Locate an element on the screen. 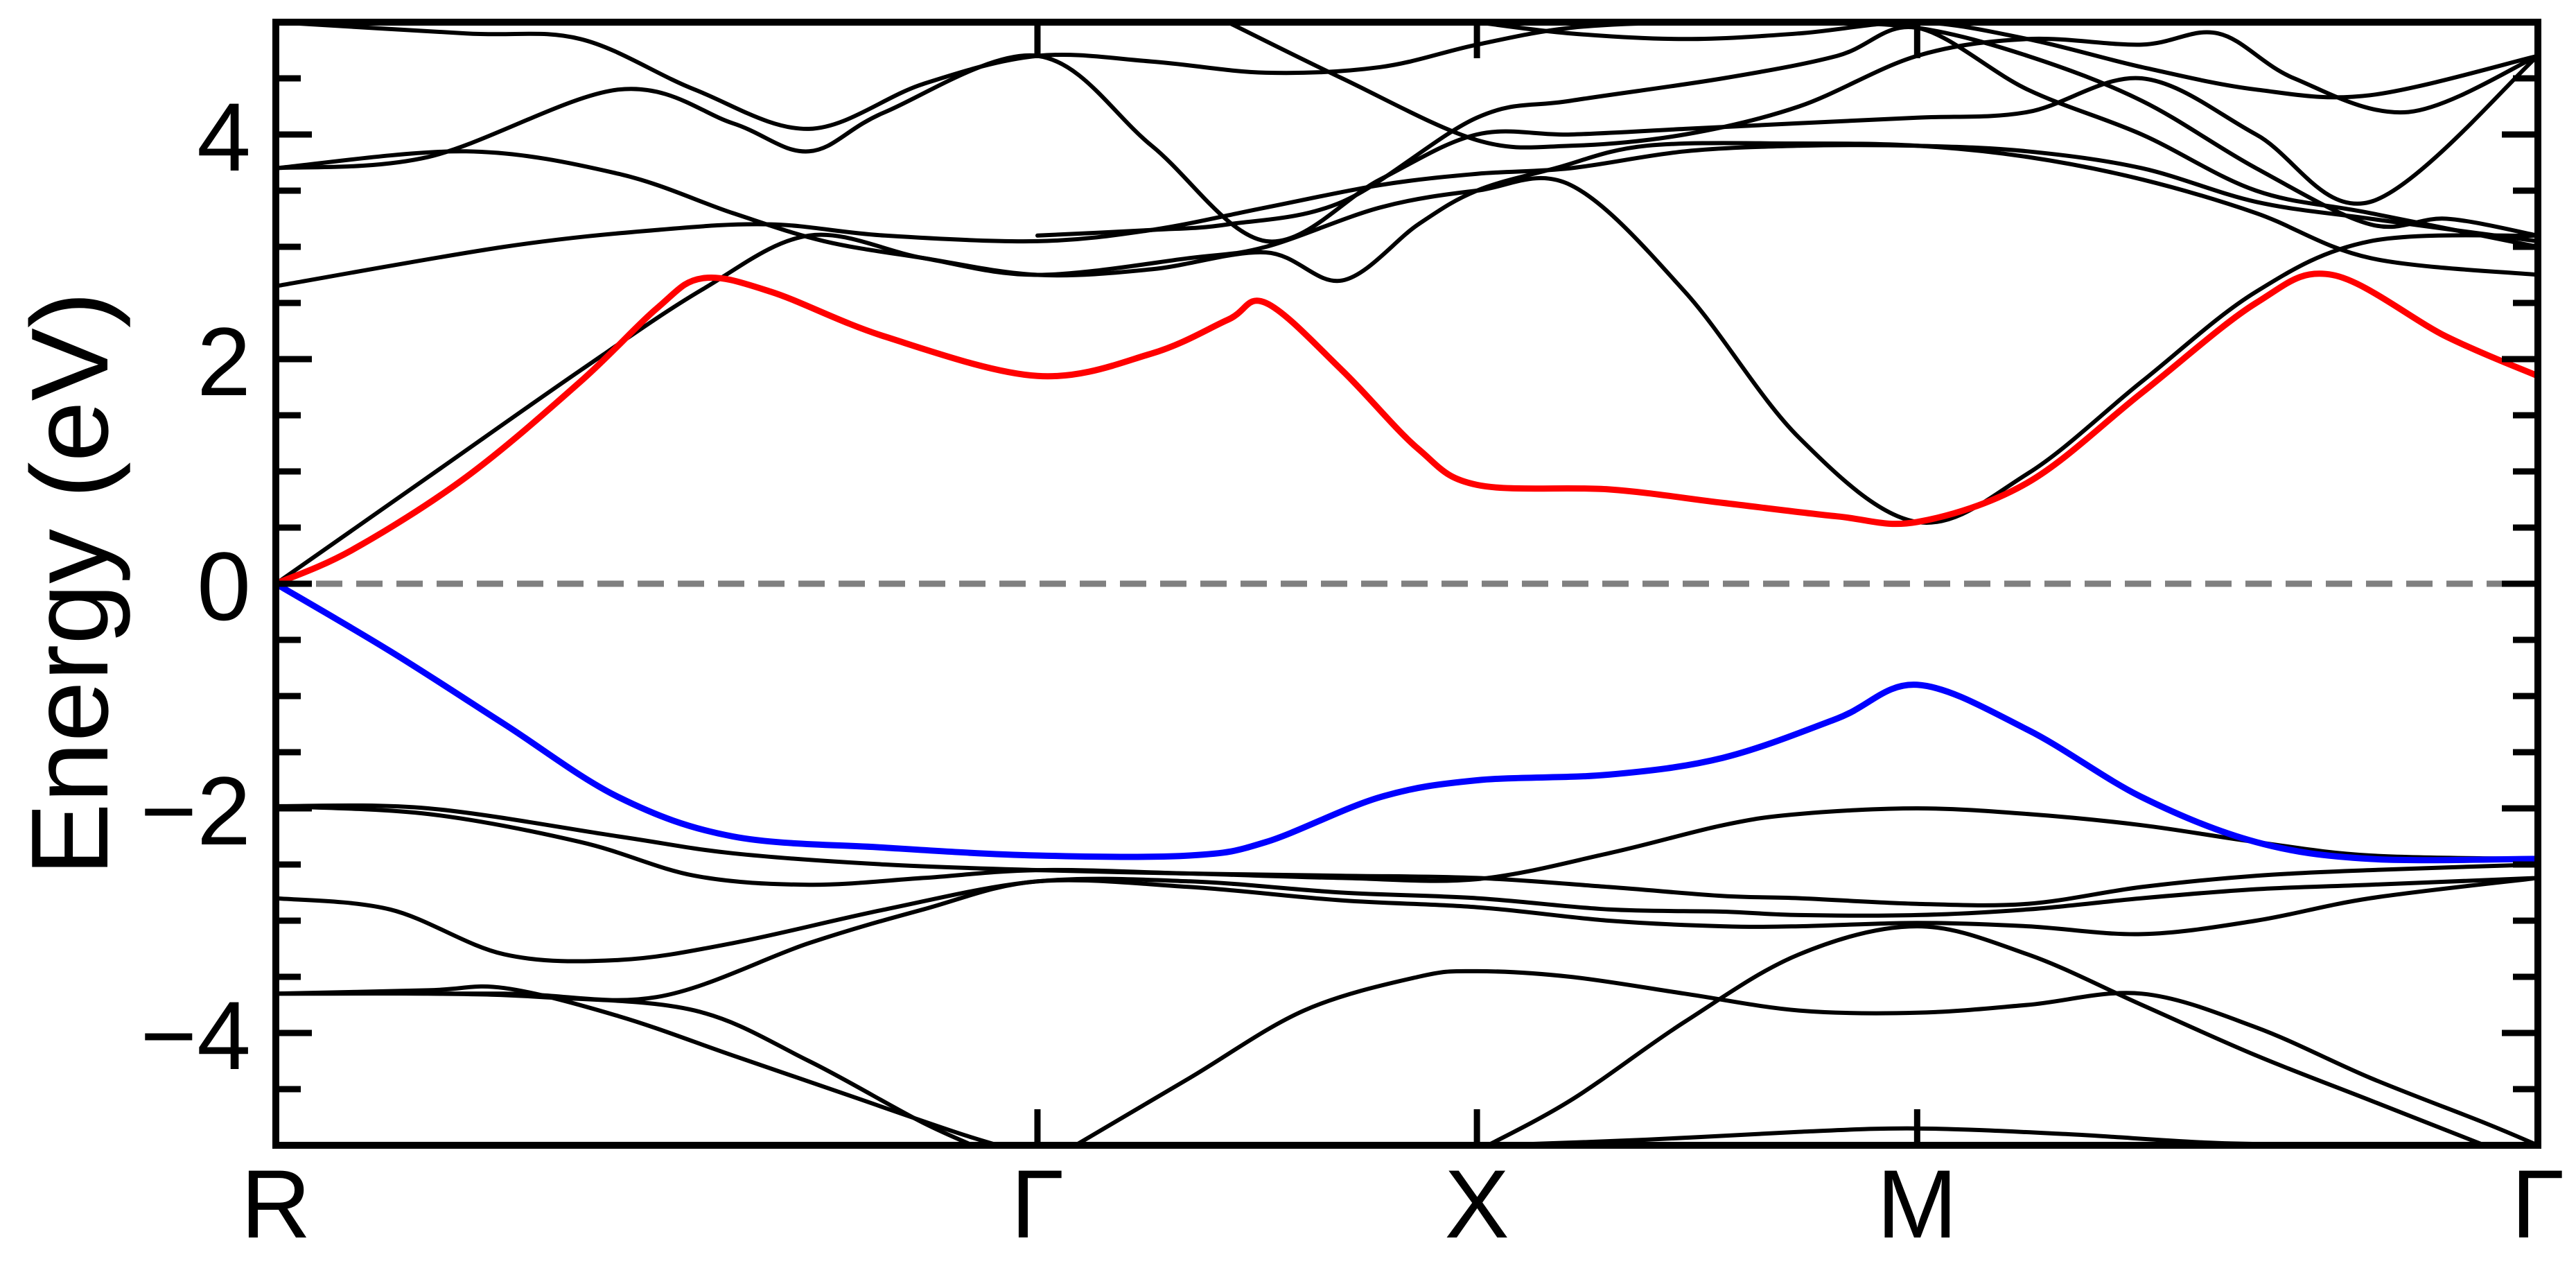 The image size is (2576, 1268). x-tick-label: X is located at coordinates (1476, 1203).